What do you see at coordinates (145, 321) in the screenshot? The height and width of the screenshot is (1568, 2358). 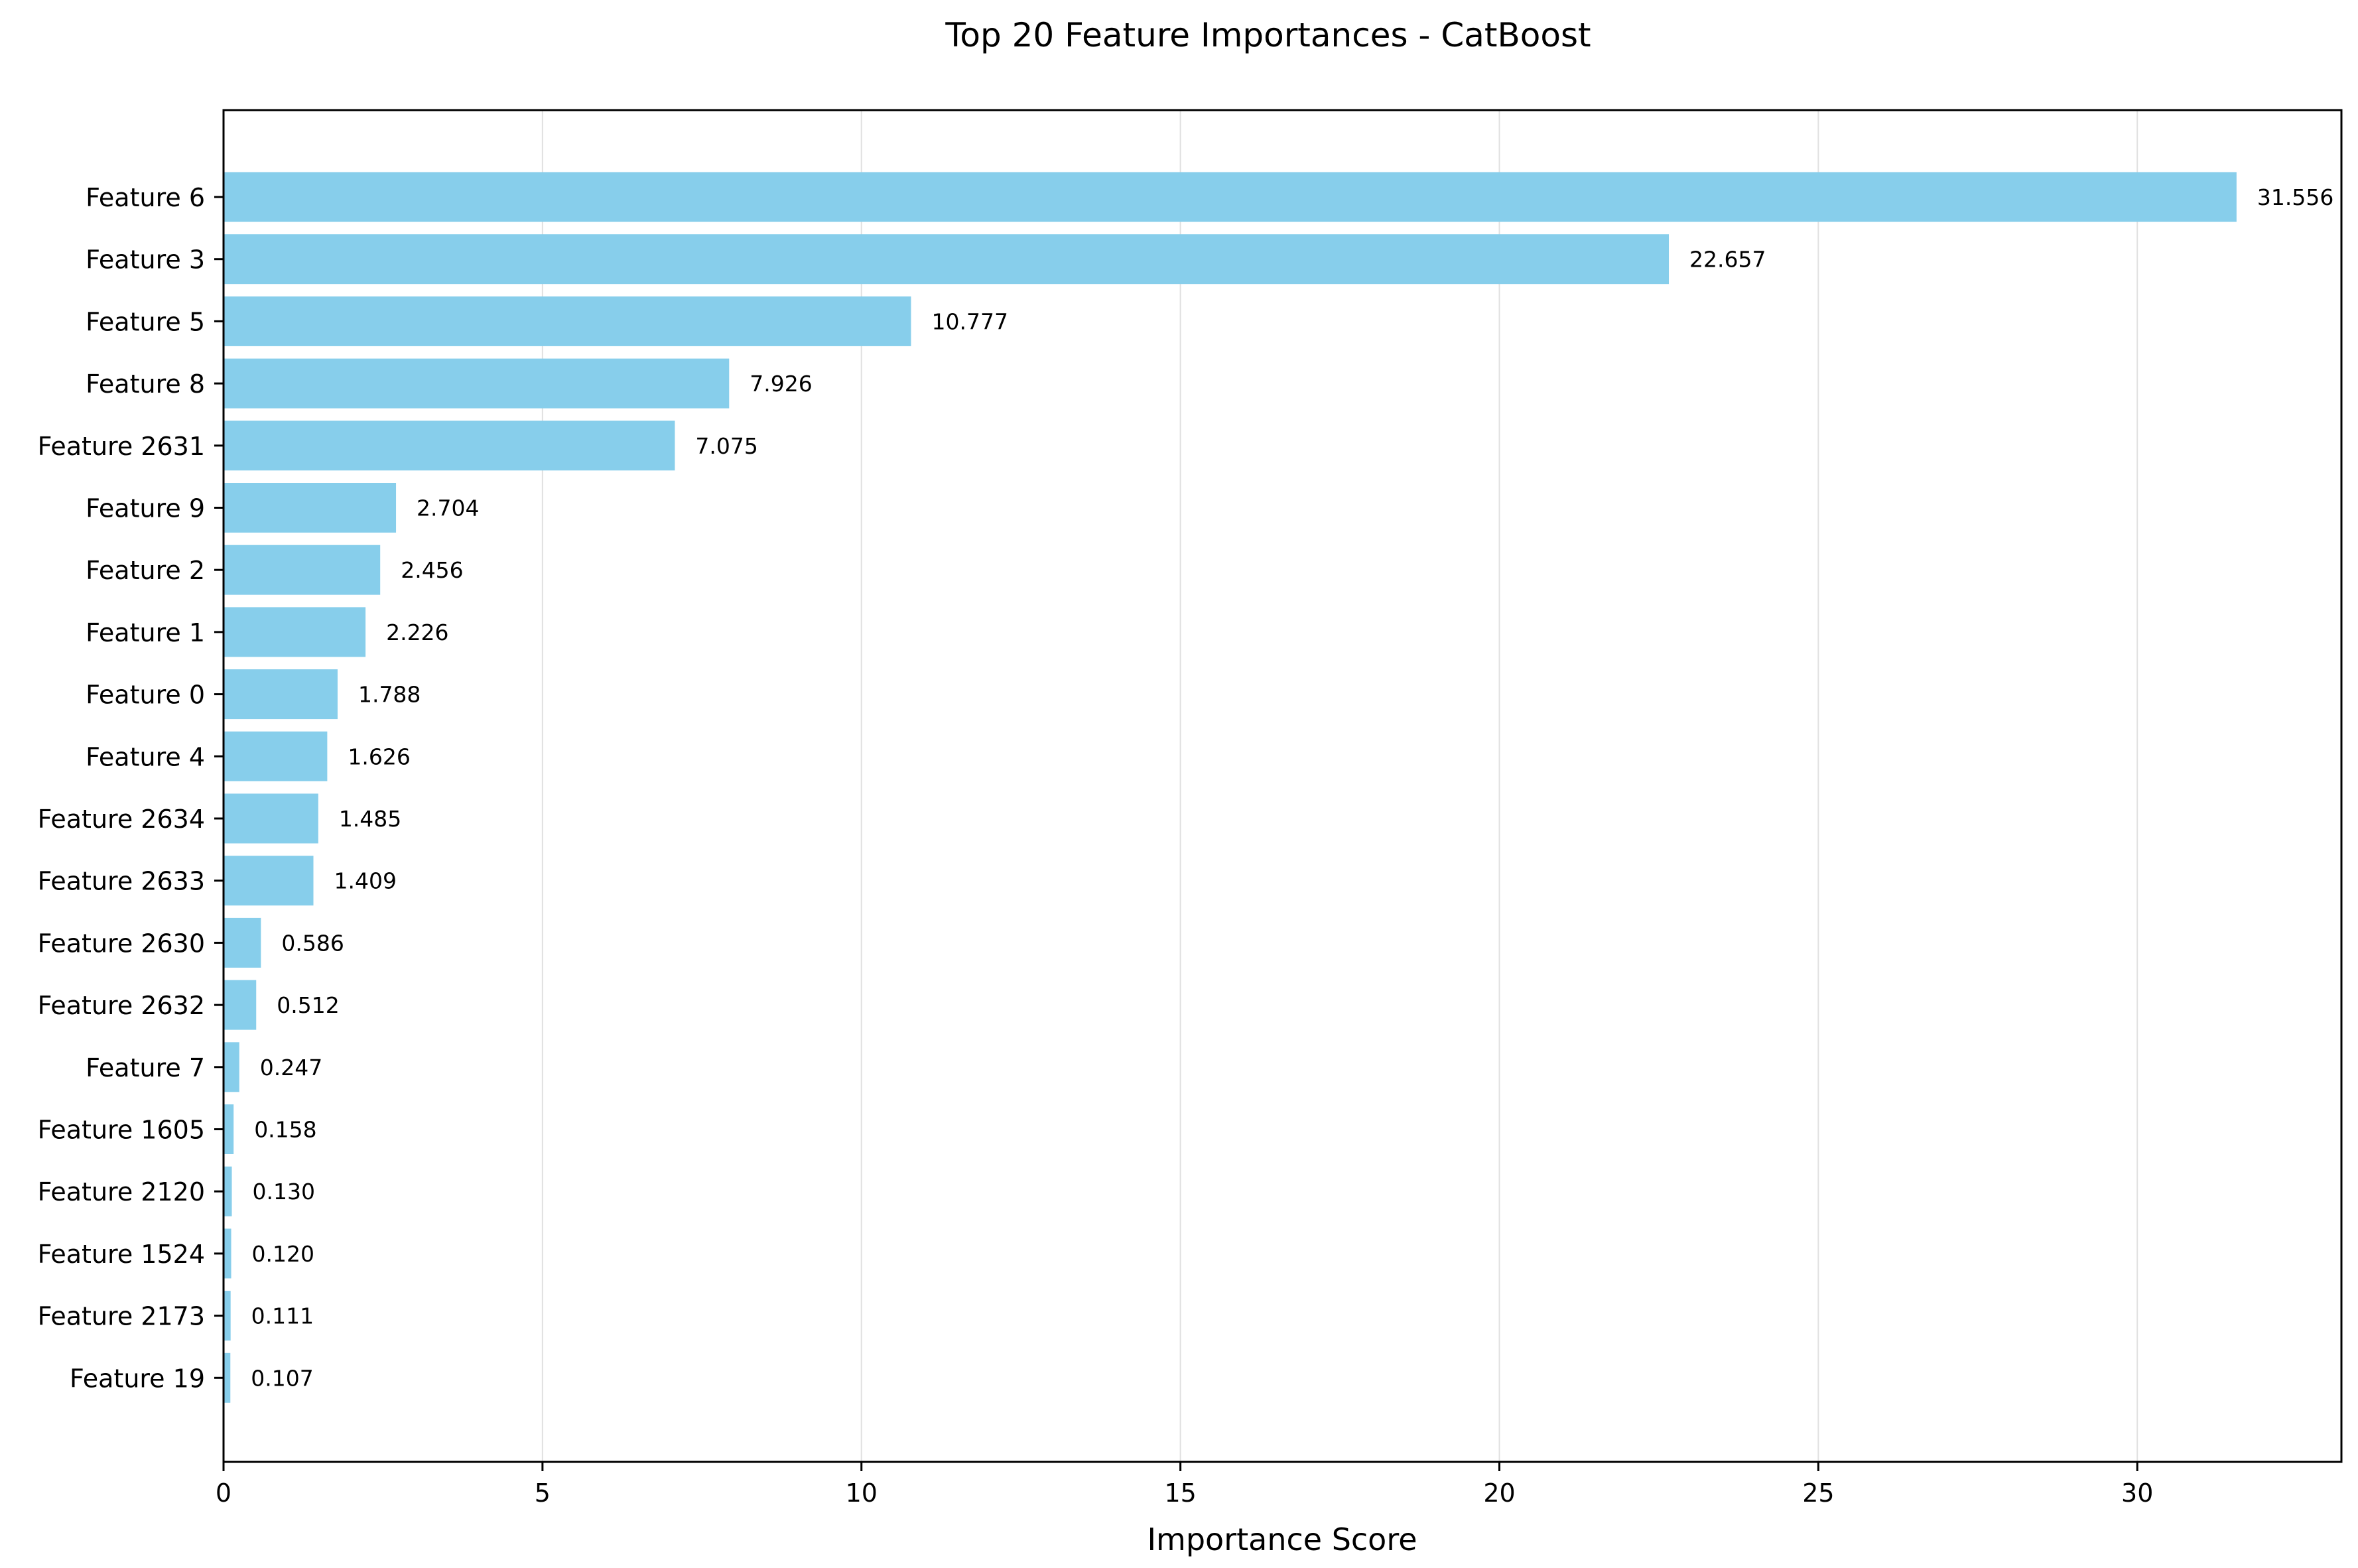 I see `y-tick-label: Feature 5` at bounding box center [145, 321].